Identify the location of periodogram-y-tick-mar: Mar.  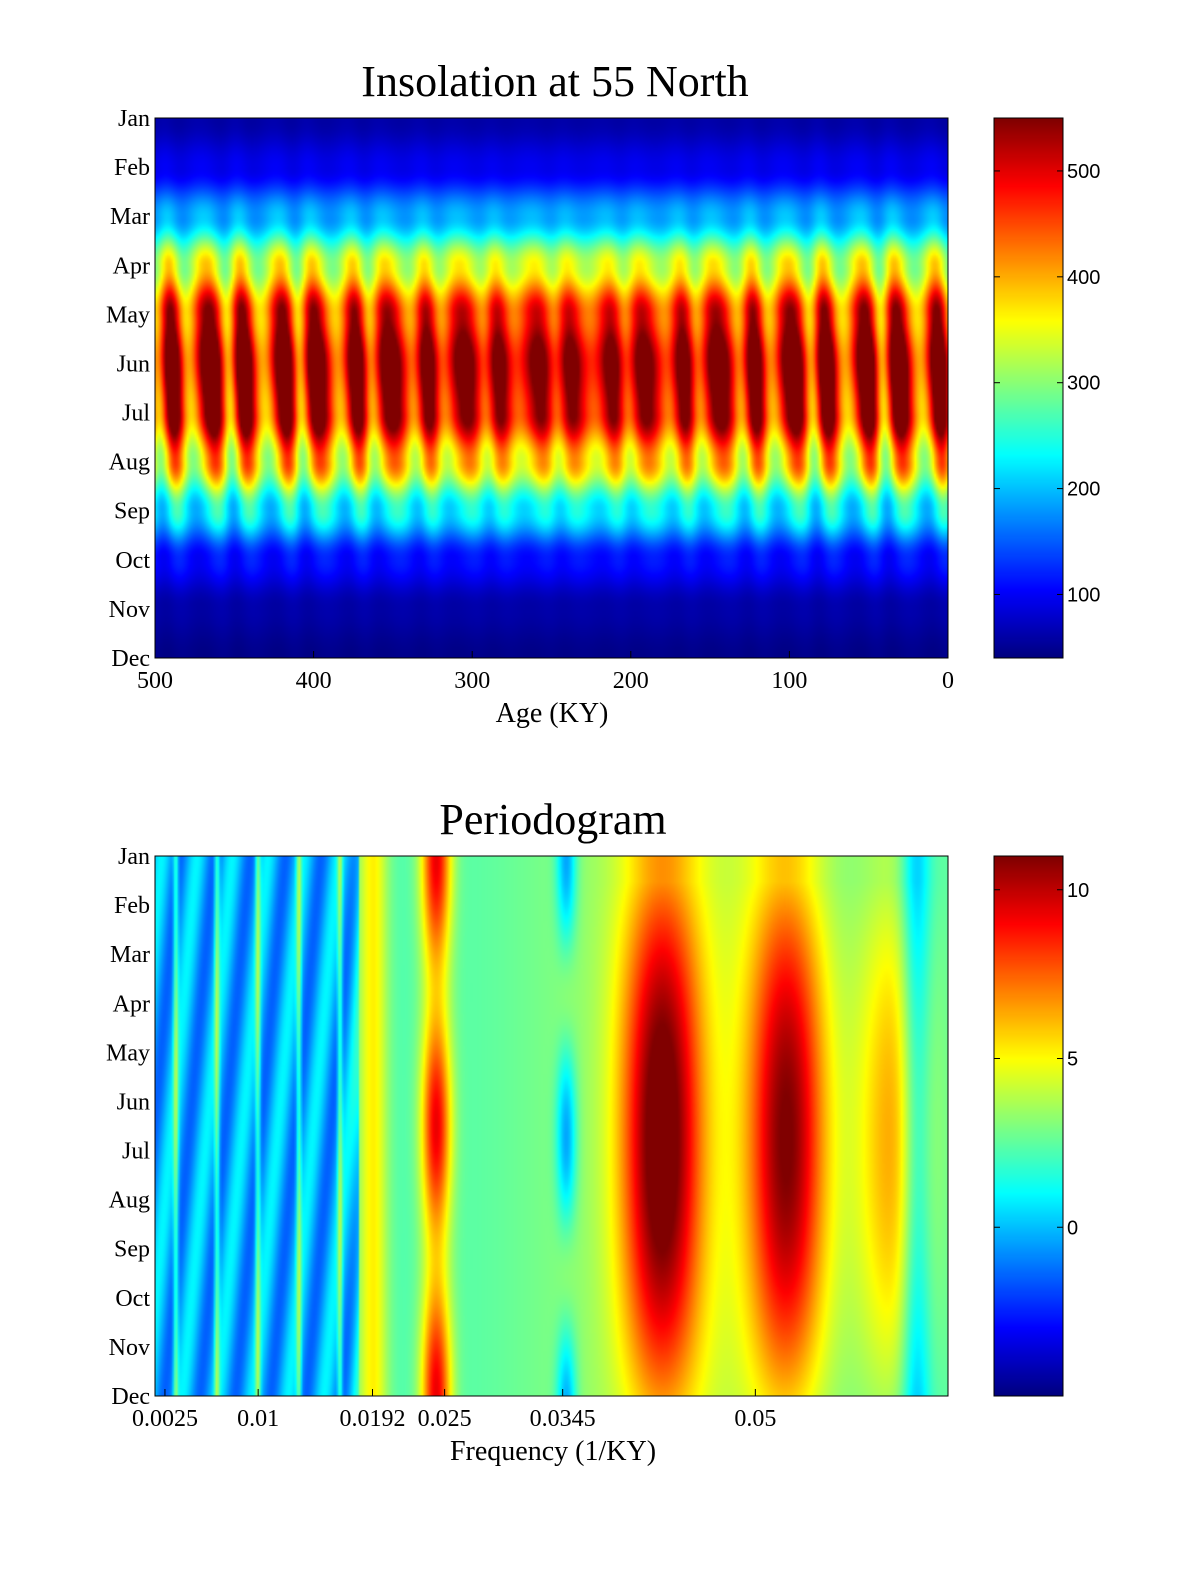
(130, 955).